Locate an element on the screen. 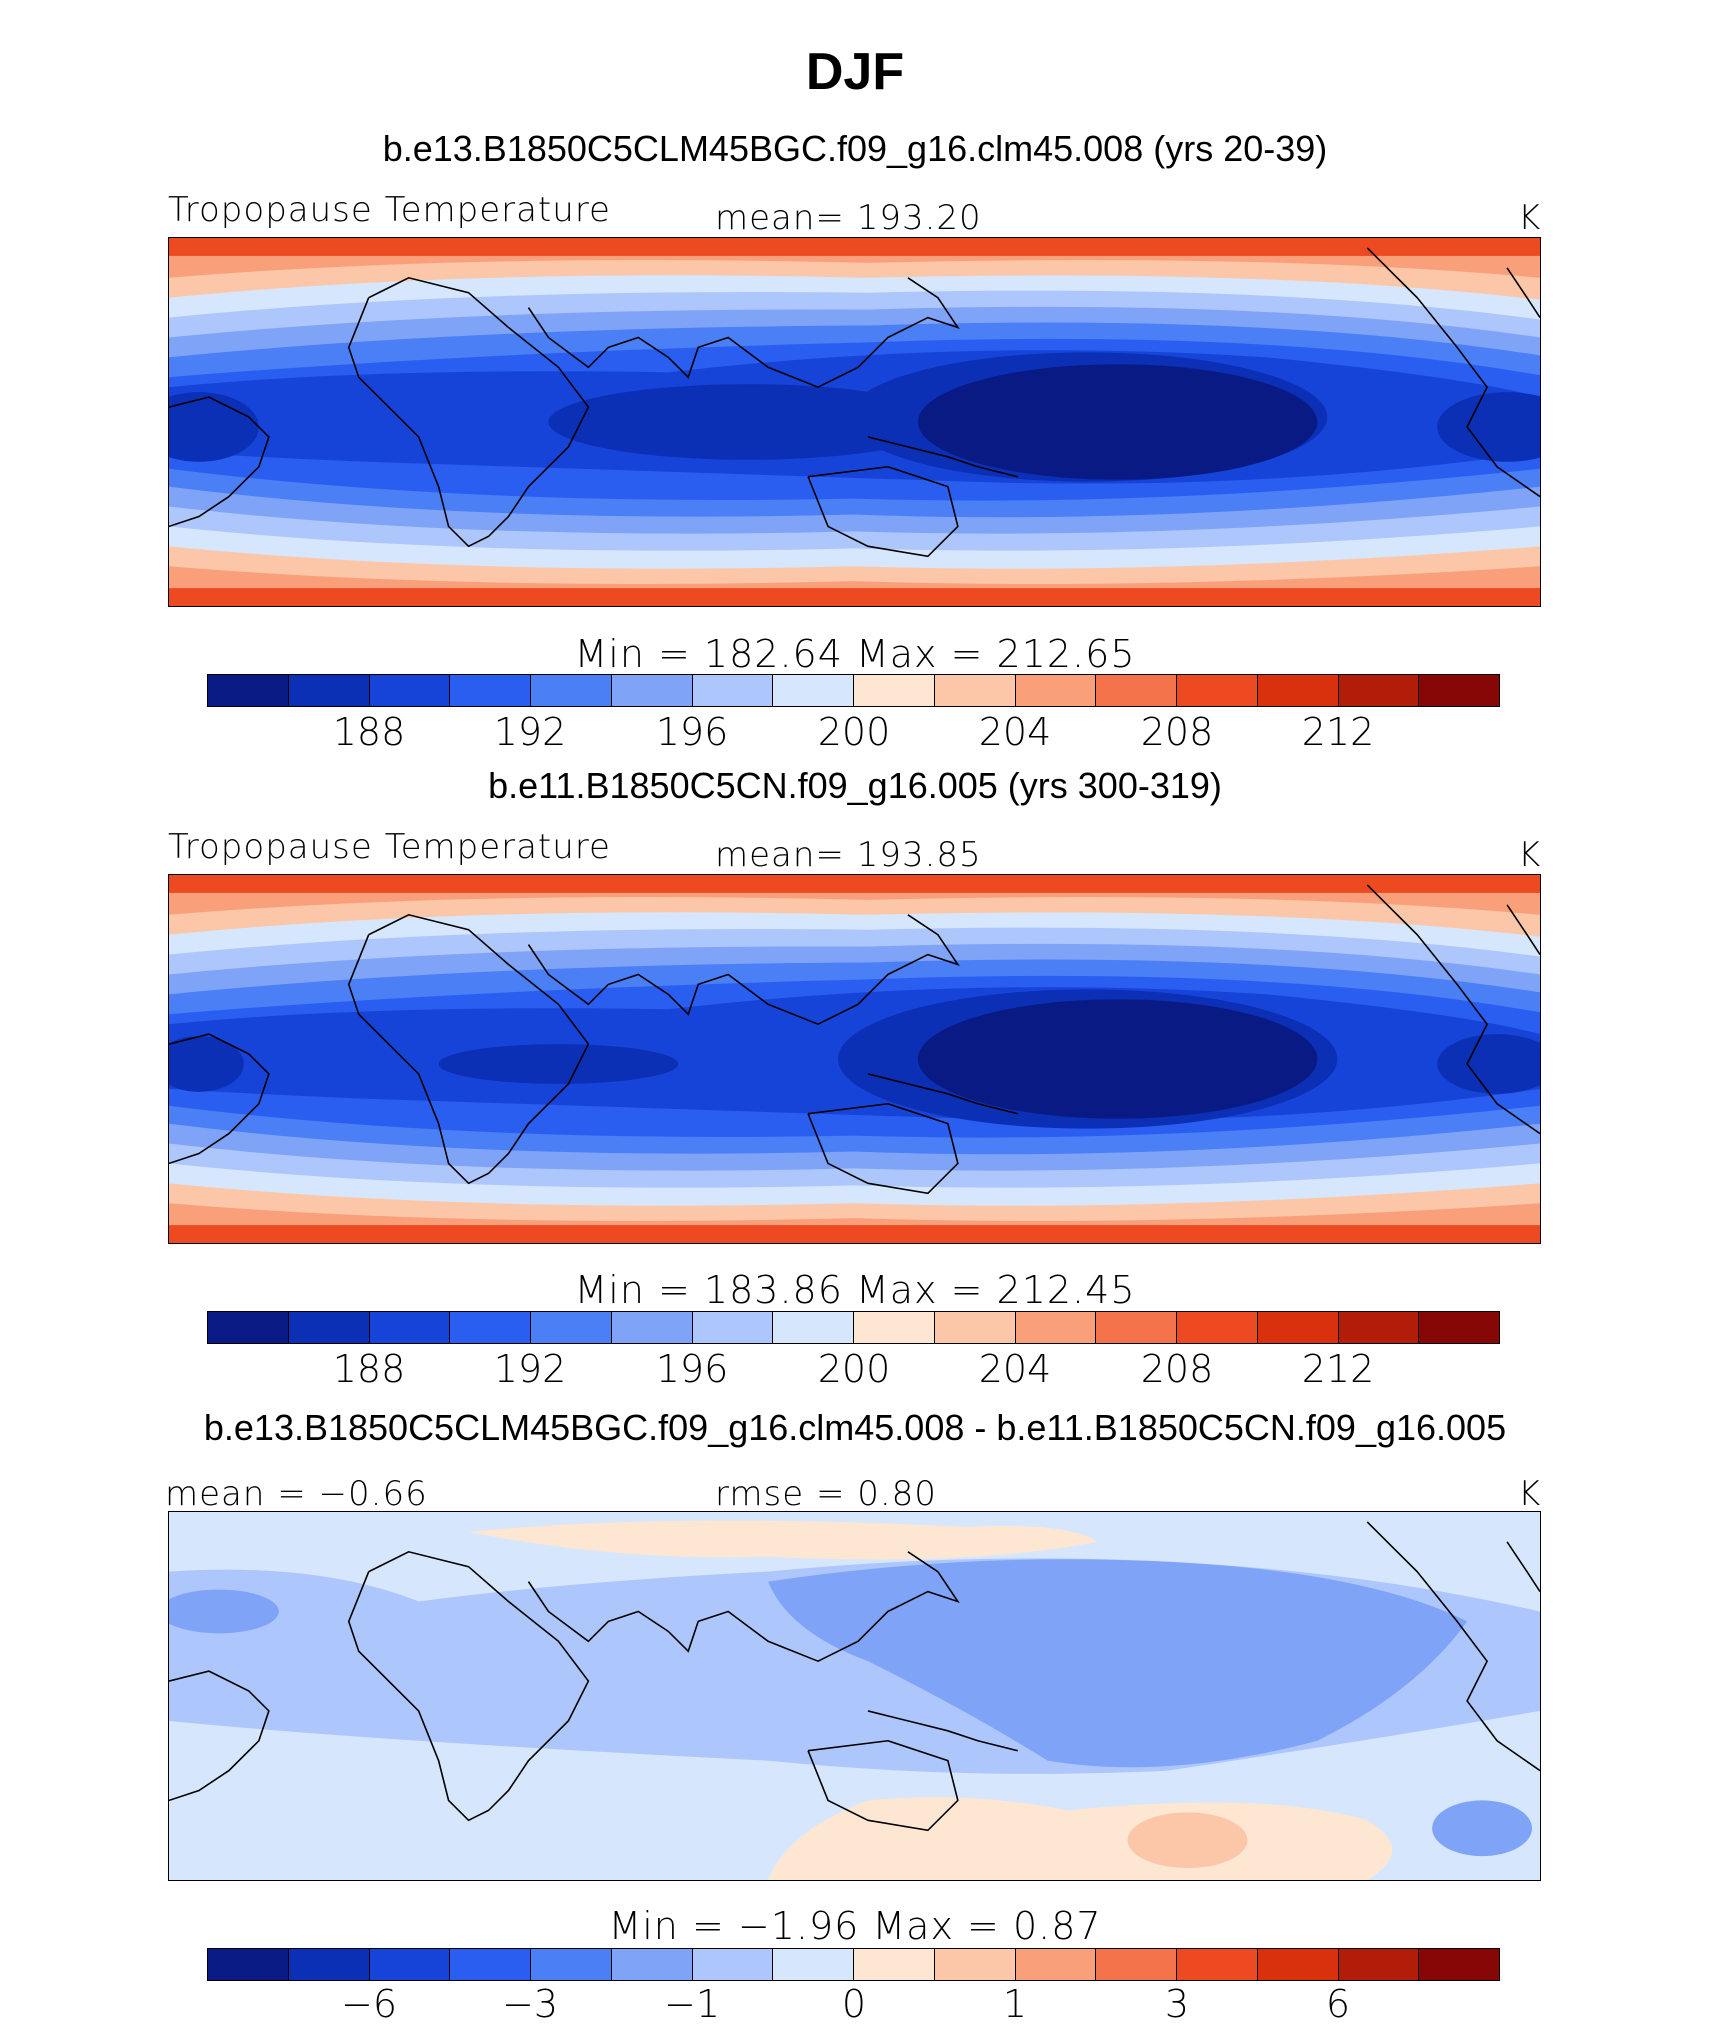  panel3-tick: −6 is located at coordinates (369, 2004).